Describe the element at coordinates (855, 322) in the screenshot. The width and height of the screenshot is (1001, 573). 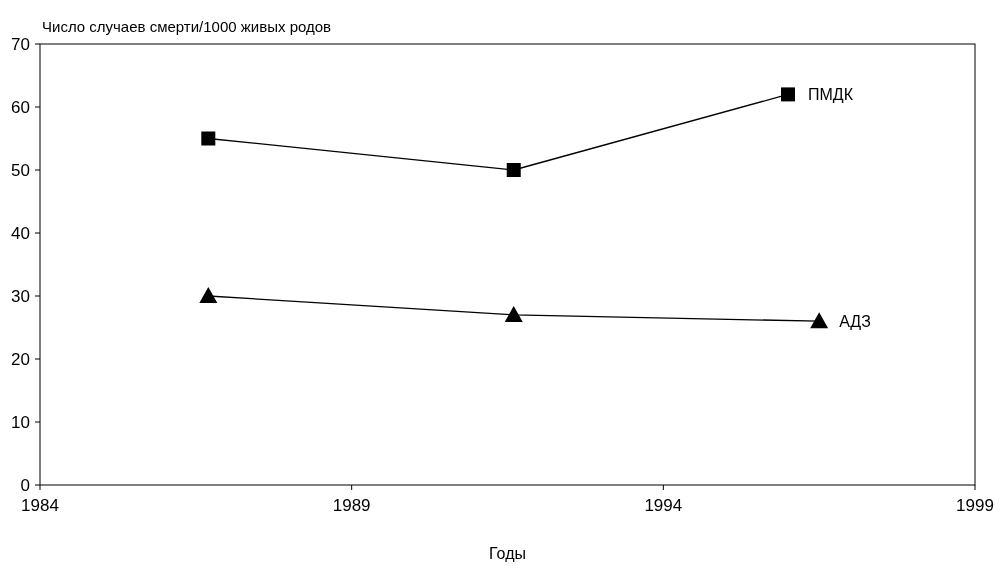
I see `series-label: АДЗ` at that location.